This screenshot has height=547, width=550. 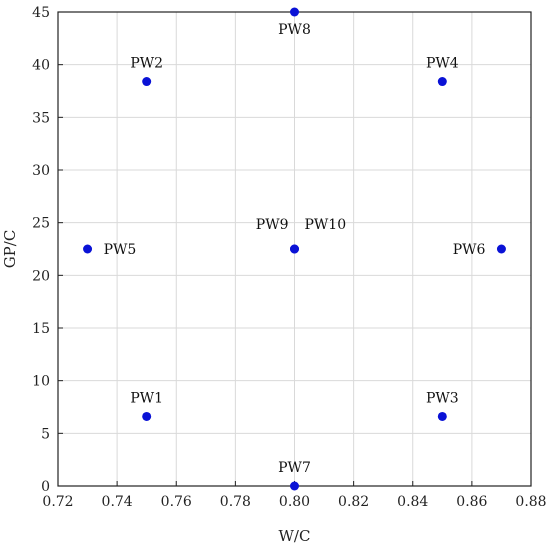 What do you see at coordinates (294, 30) in the screenshot?
I see `point-label: PW8` at bounding box center [294, 30].